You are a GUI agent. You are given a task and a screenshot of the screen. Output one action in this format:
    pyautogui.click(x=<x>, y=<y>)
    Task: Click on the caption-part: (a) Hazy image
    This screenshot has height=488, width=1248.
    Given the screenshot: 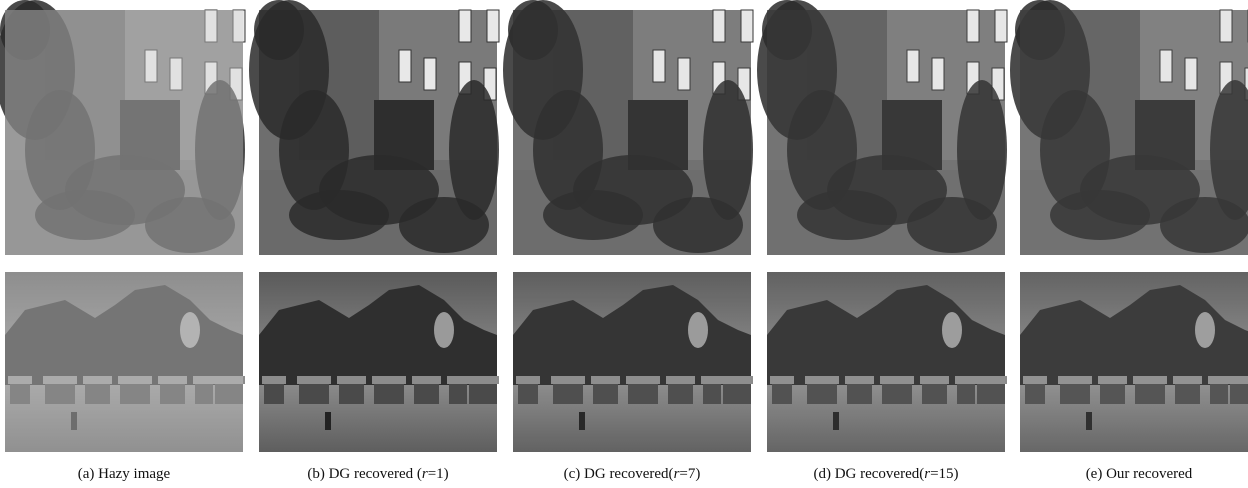 What is the action you would take?
    pyautogui.click(x=124, y=474)
    